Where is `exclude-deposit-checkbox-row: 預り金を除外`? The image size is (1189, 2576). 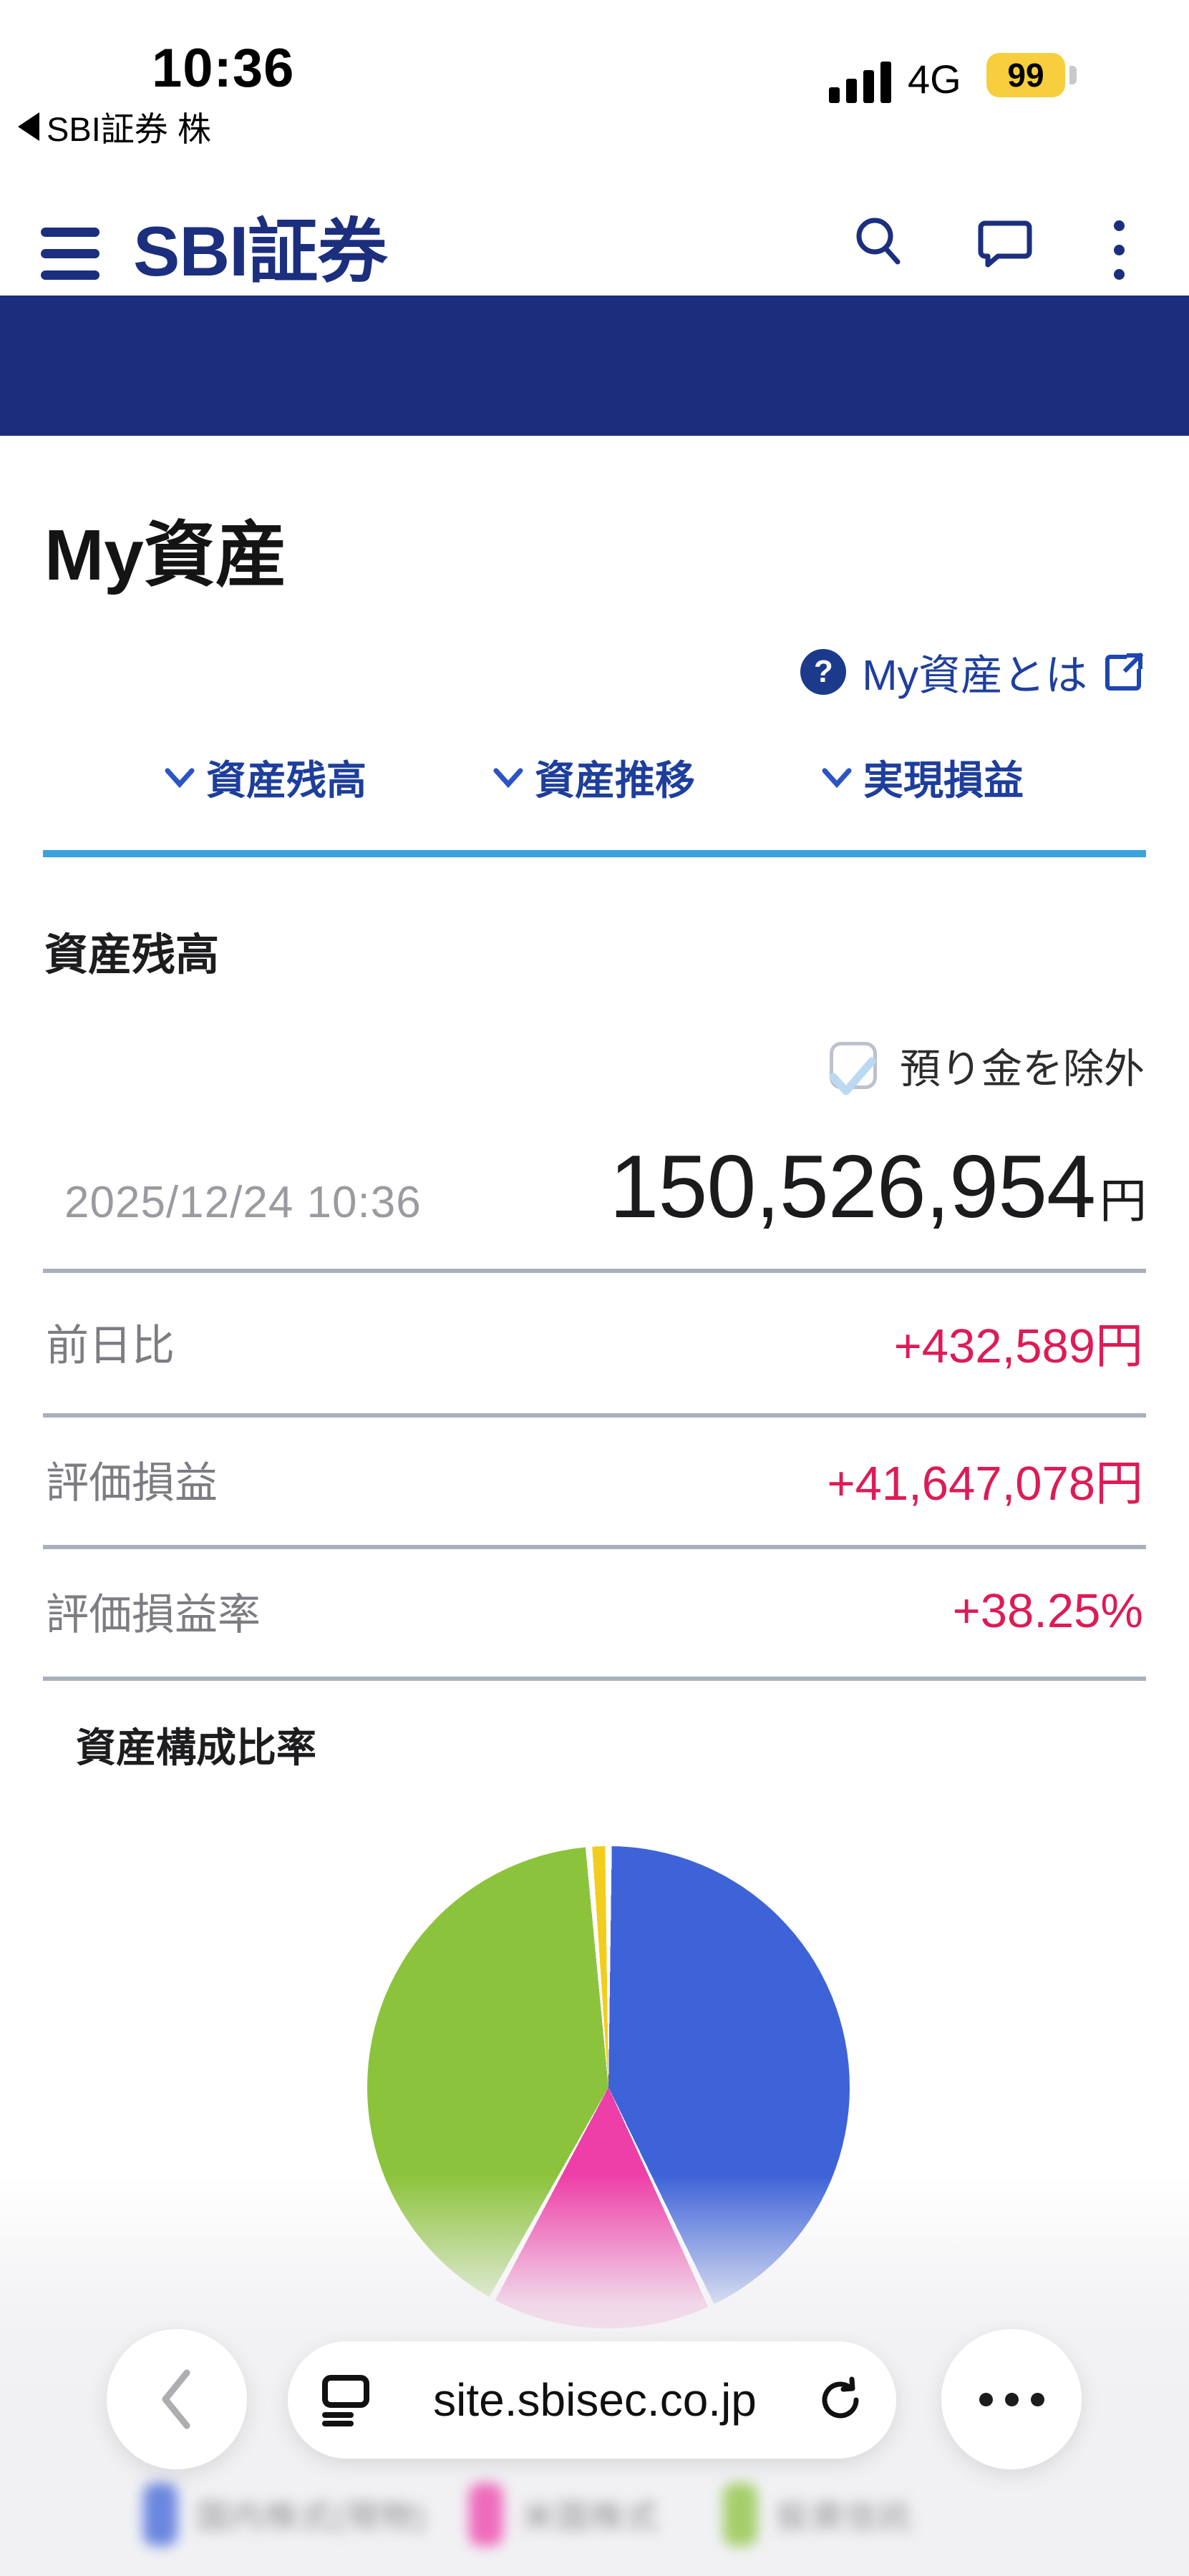
exclude-deposit-checkbox-row: 預り金を除外 is located at coordinates (987, 1066).